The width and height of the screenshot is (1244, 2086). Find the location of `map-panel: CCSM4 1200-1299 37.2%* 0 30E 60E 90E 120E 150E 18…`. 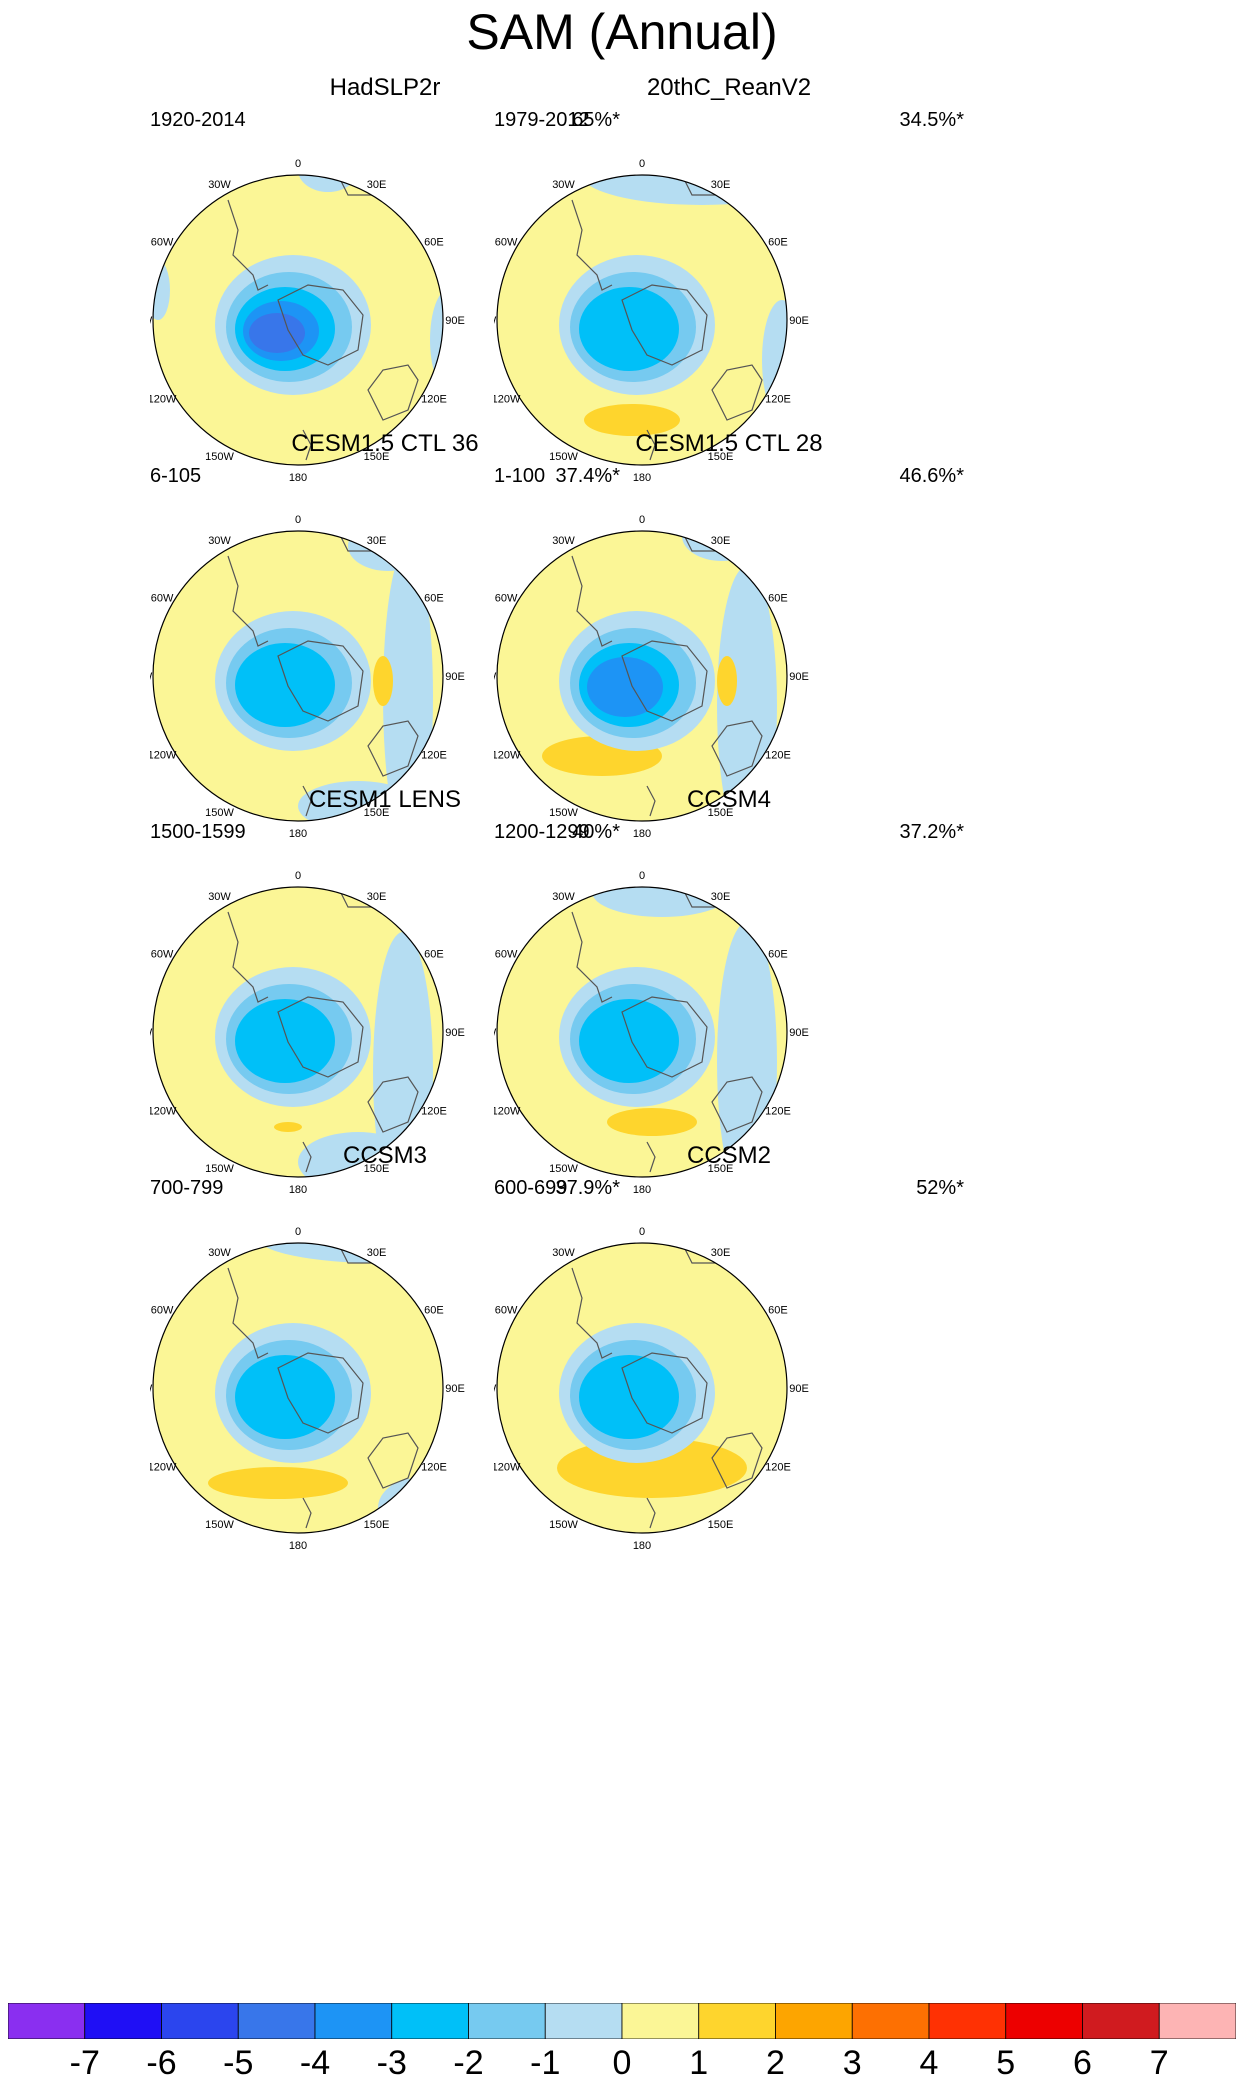

map-panel: CCSM4 1200-1299 37.2%* 0 30E 60E 90E 120E 150E 18… is located at coordinates (729, 1006).